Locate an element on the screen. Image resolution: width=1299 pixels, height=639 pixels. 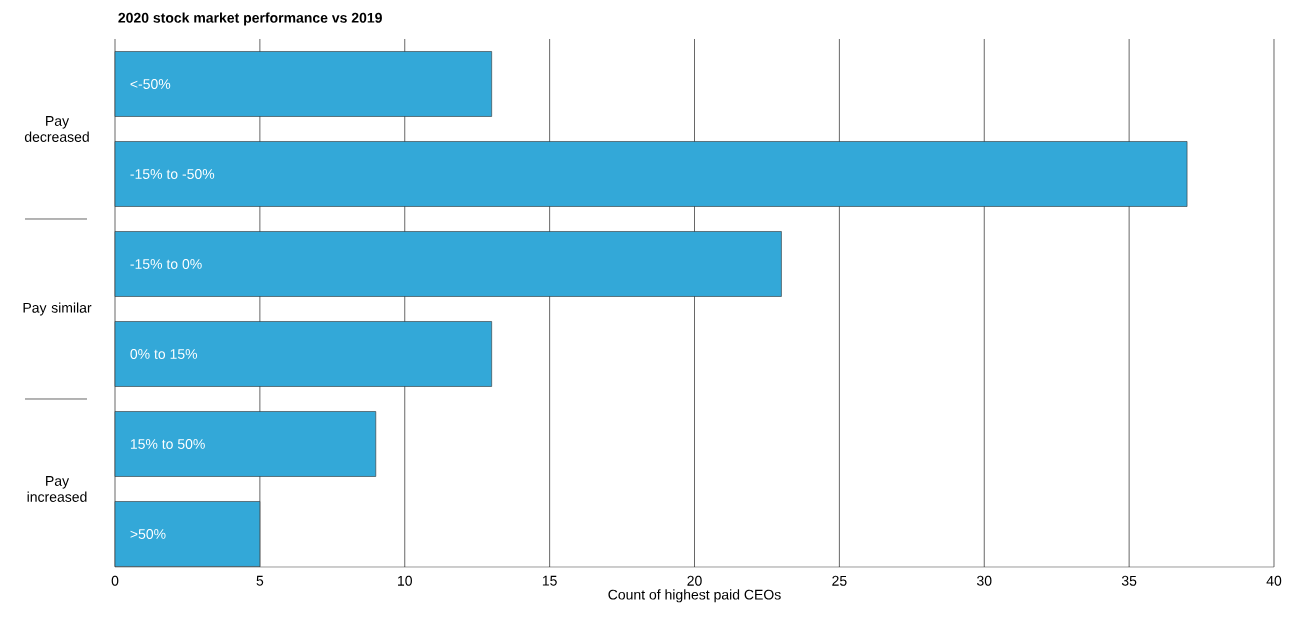
x-tick-label: 0 is located at coordinates (115, 580).